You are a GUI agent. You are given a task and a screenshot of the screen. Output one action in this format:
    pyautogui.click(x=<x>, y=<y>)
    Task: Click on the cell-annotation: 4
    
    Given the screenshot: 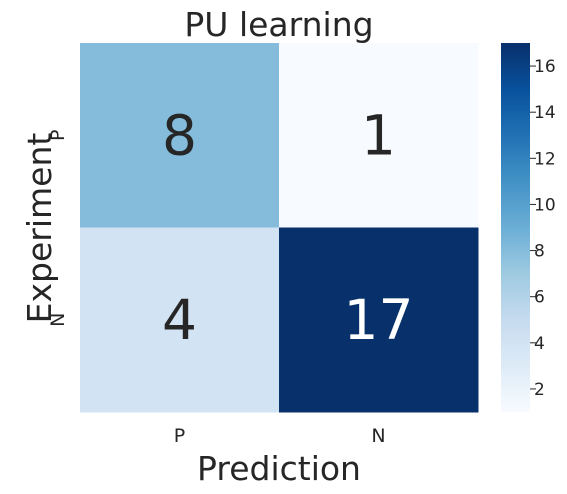 What is the action you would take?
    pyautogui.click(x=179, y=320)
    